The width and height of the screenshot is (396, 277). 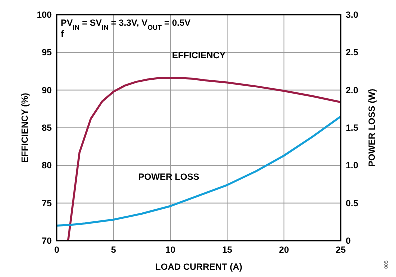 What do you see at coordinates (199, 267) in the screenshot?
I see `x-axis-title: LOAD CURRENT (A)` at bounding box center [199, 267].